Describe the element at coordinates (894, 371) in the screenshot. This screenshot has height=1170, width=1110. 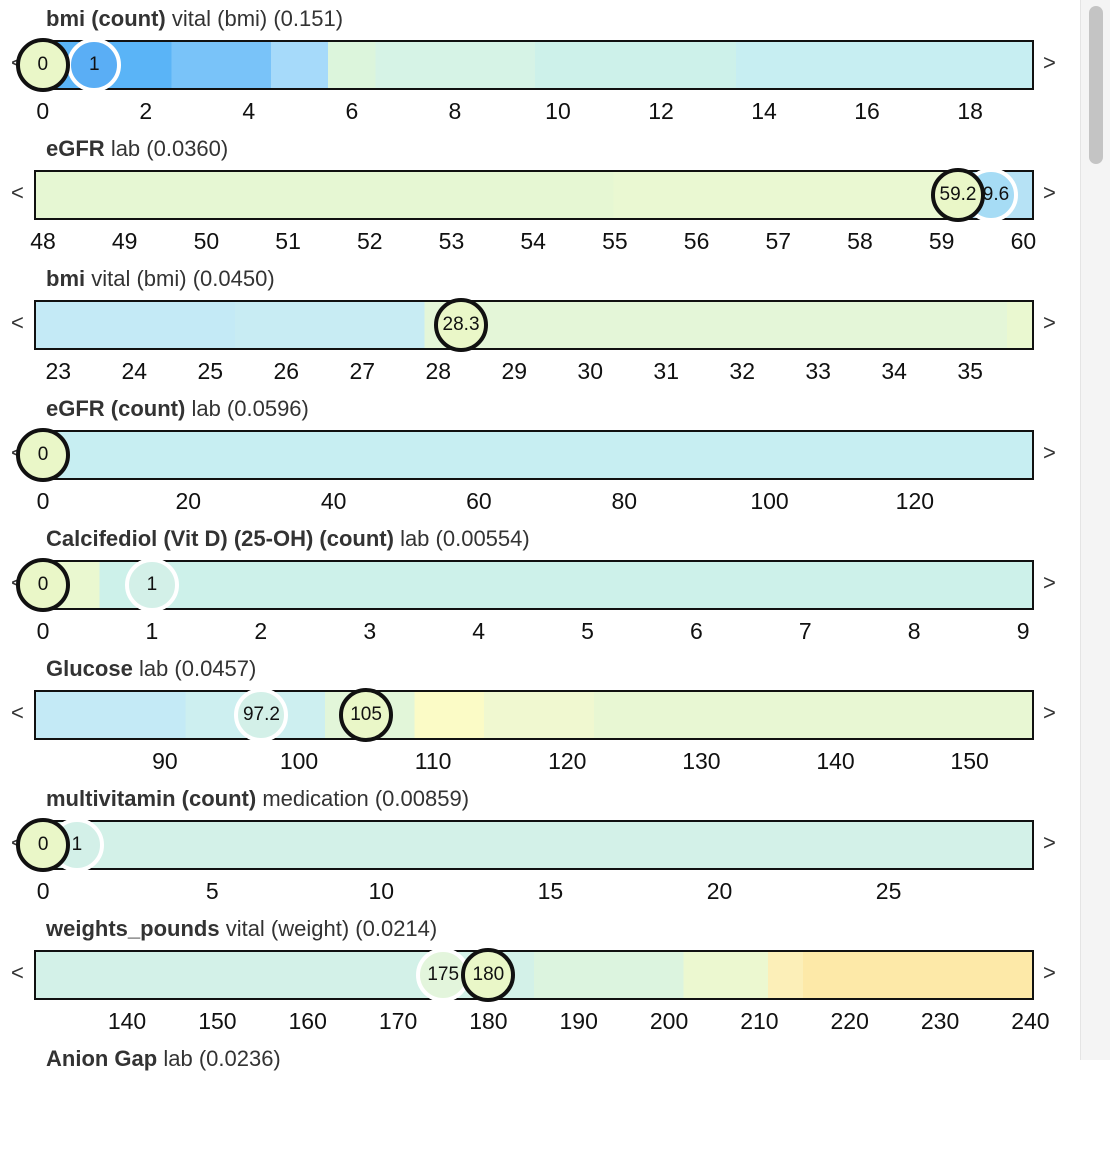
I see `tick-label: 34` at that location.